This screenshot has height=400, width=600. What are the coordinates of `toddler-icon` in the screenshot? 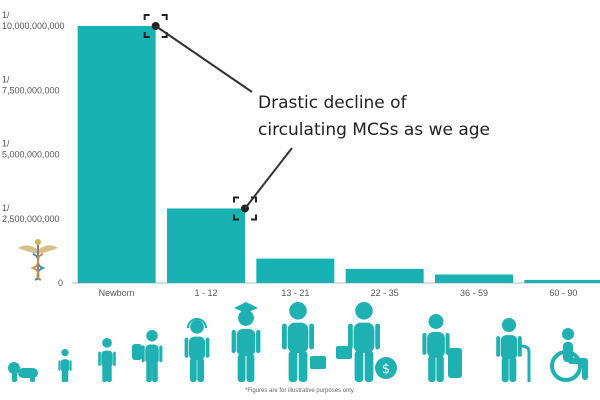 It's located at (65, 365).